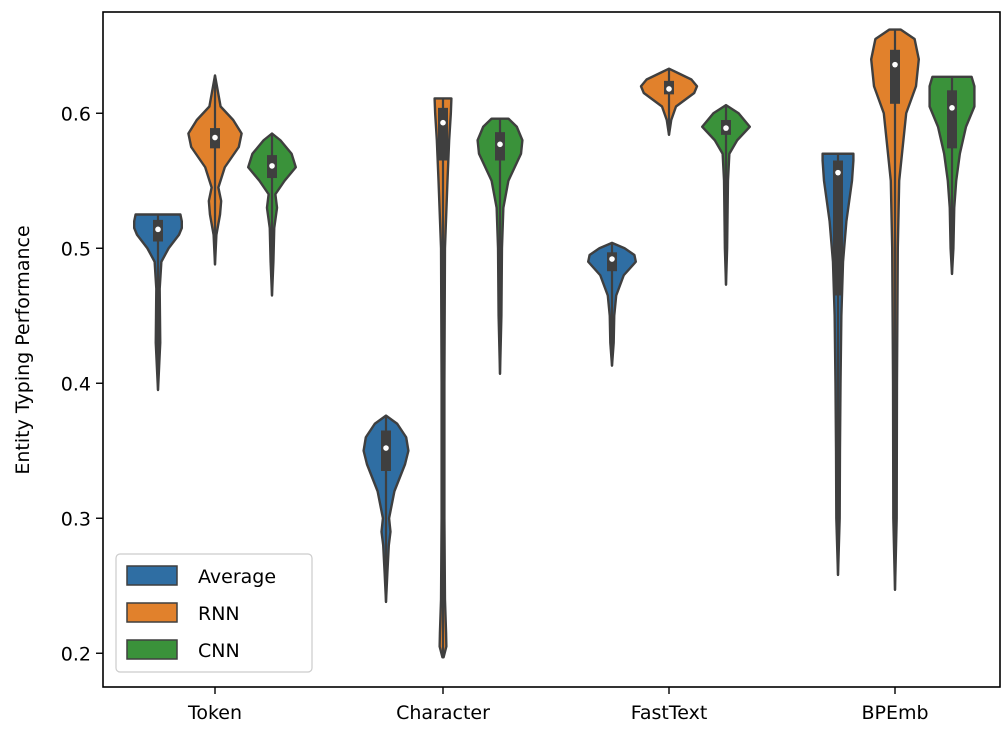 Image resolution: width=1003 pixels, height=729 pixels. What do you see at coordinates (952, 108) in the screenshot?
I see `violin-median-cnn-bpemb` at bounding box center [952, 108].